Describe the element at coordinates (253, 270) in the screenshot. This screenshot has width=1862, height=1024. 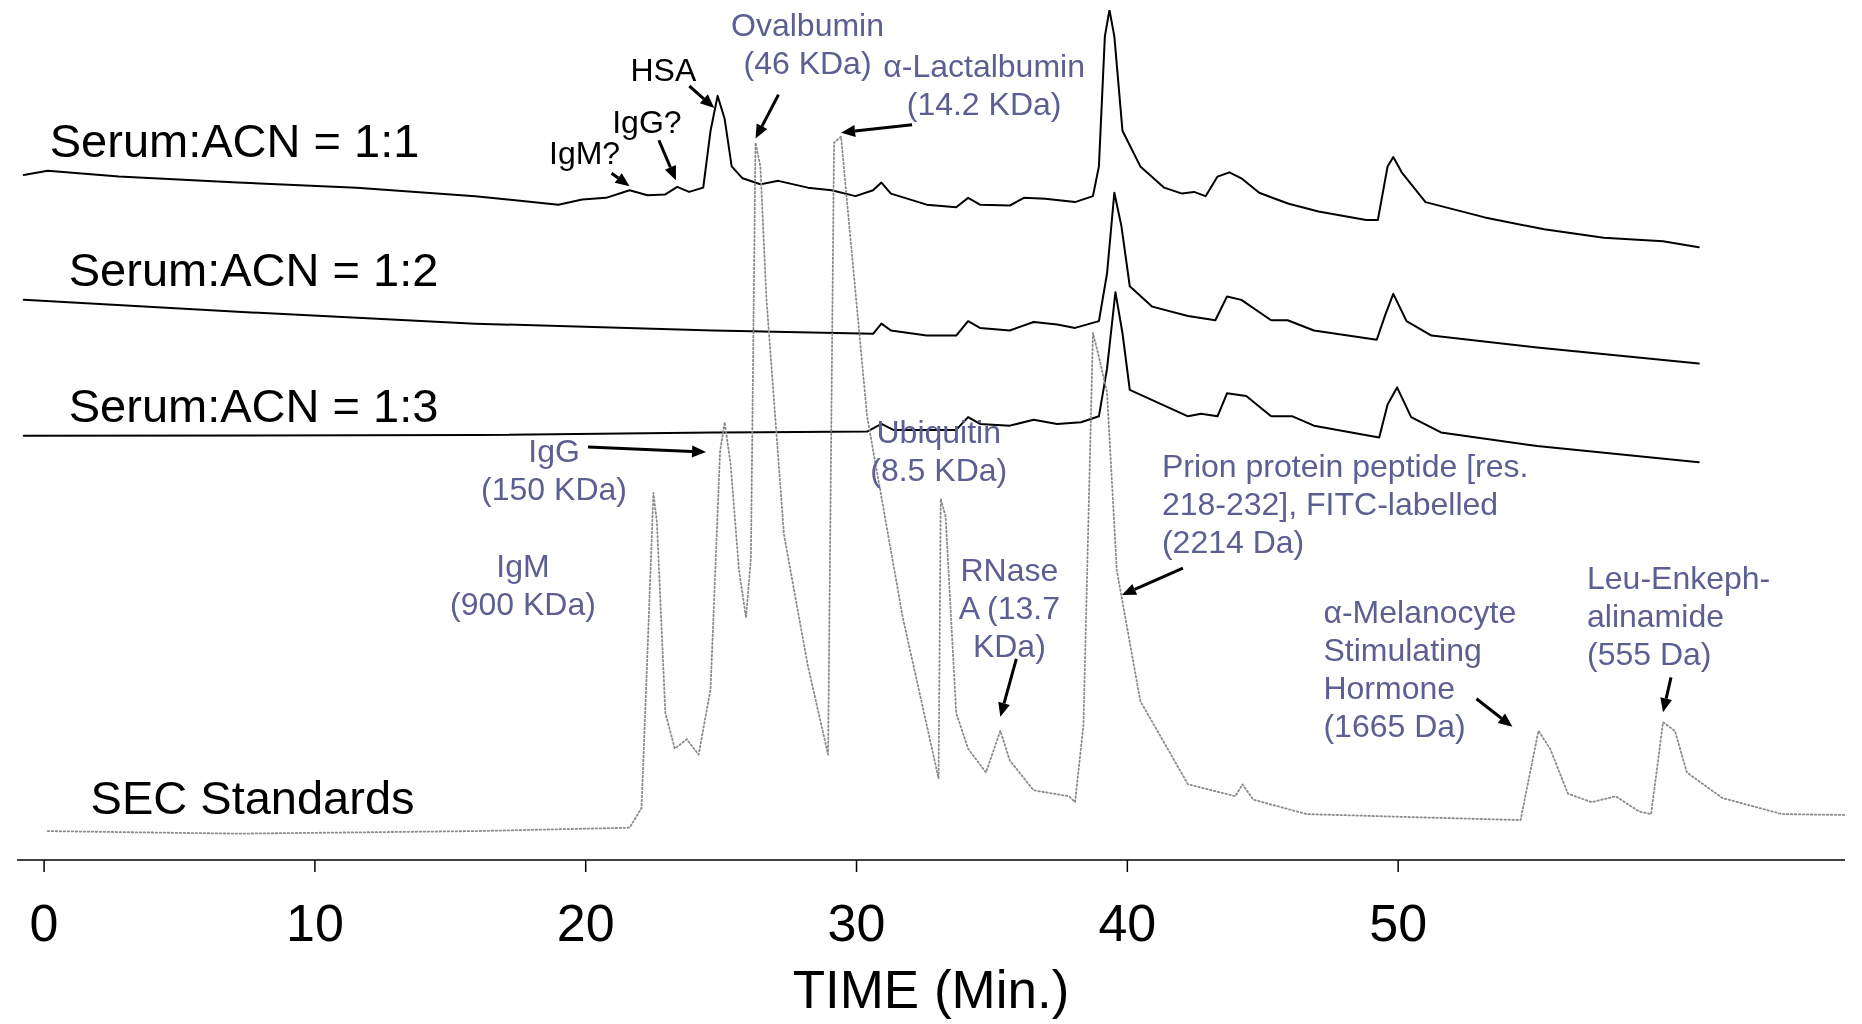
I see `series-label: Serum:ACN = 1:2` at that location.